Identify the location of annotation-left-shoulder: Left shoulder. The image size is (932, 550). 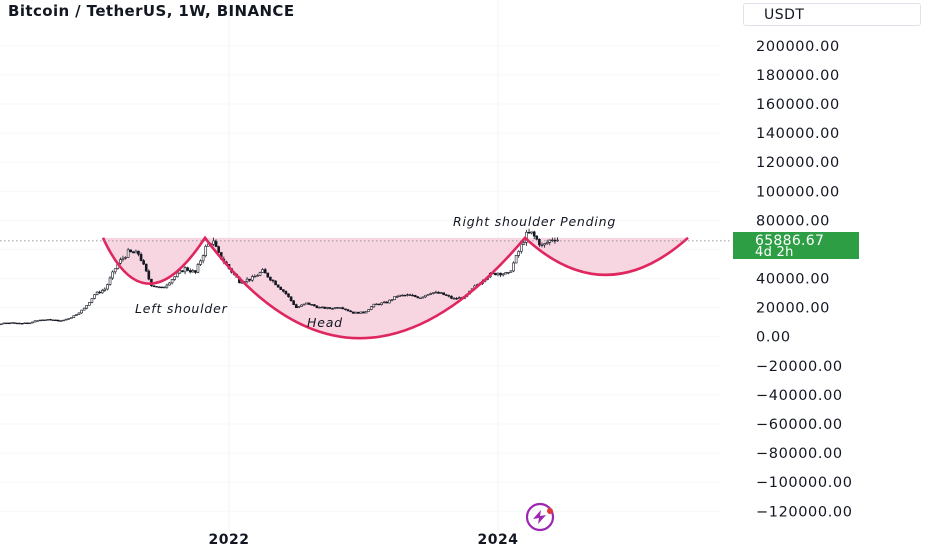
(181, 308).